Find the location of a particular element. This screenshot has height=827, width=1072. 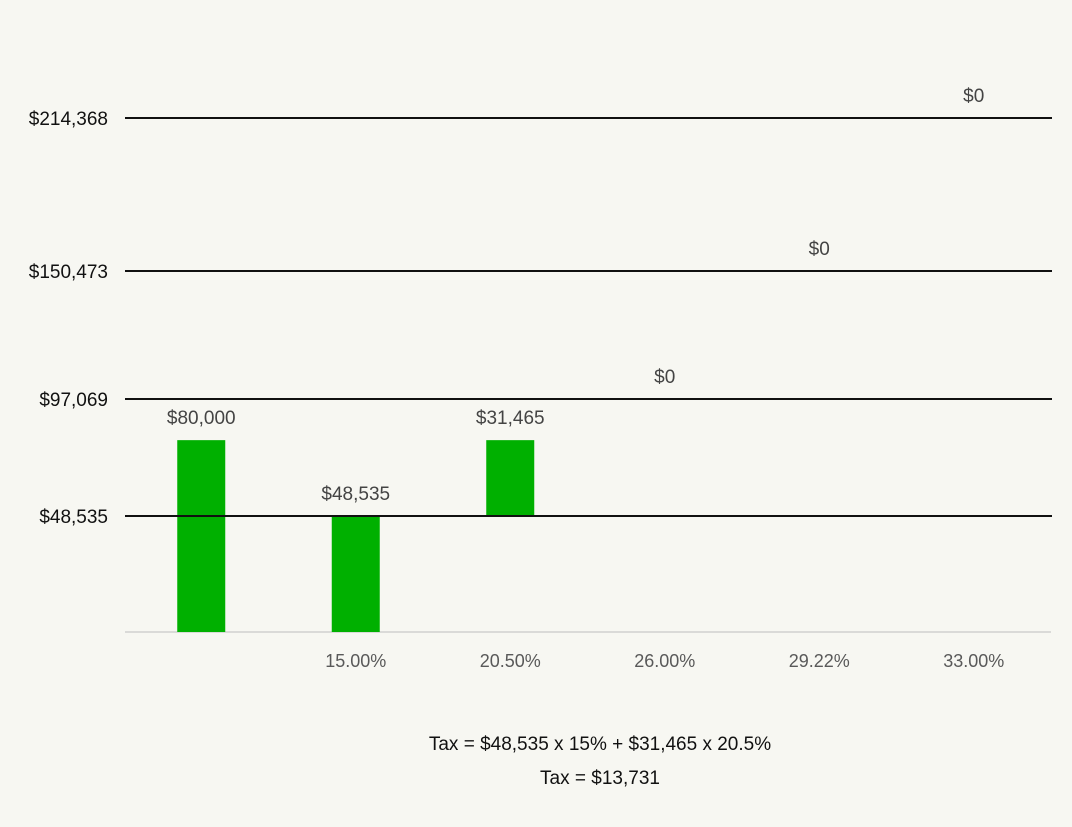

tax-total: Tax = $13,731 is located at coordinates (600, 778).